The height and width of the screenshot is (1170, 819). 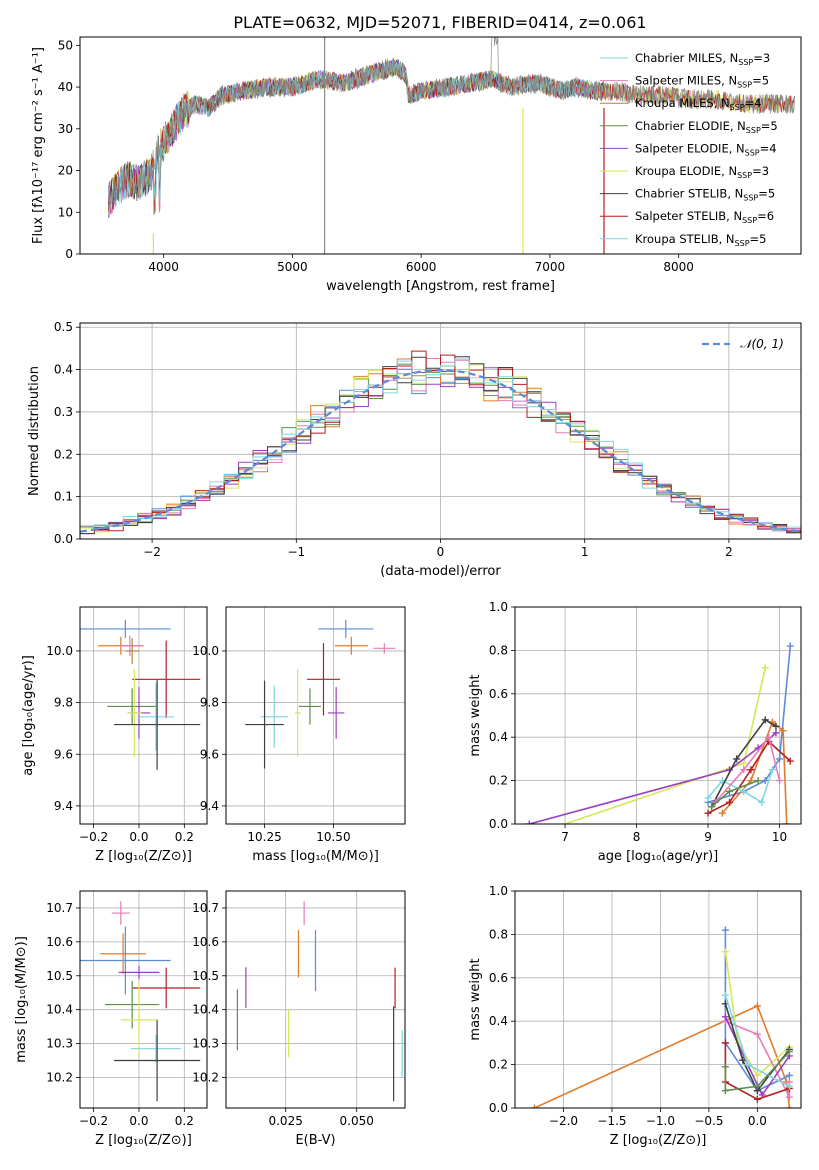 What do you see at coordinates (705, 195) in the screenshot?
I see `legend-entry: Chabrier STELIB, NSSP=5` at bounding box center [705, 195].